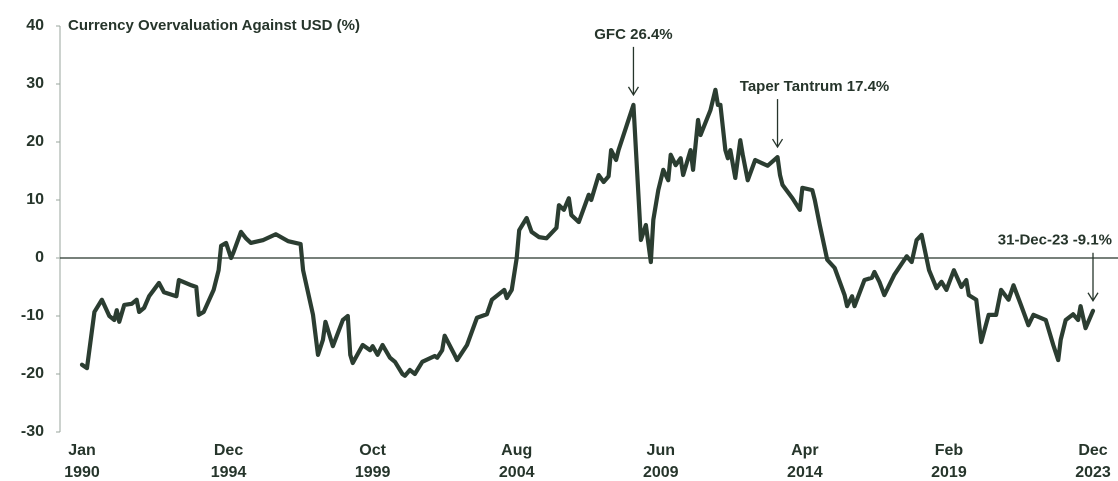 The width and height of the screenshot is (1118, 481). I want to click on annotation: 31-Dec-23 -9.1%, so click(1055, 240).